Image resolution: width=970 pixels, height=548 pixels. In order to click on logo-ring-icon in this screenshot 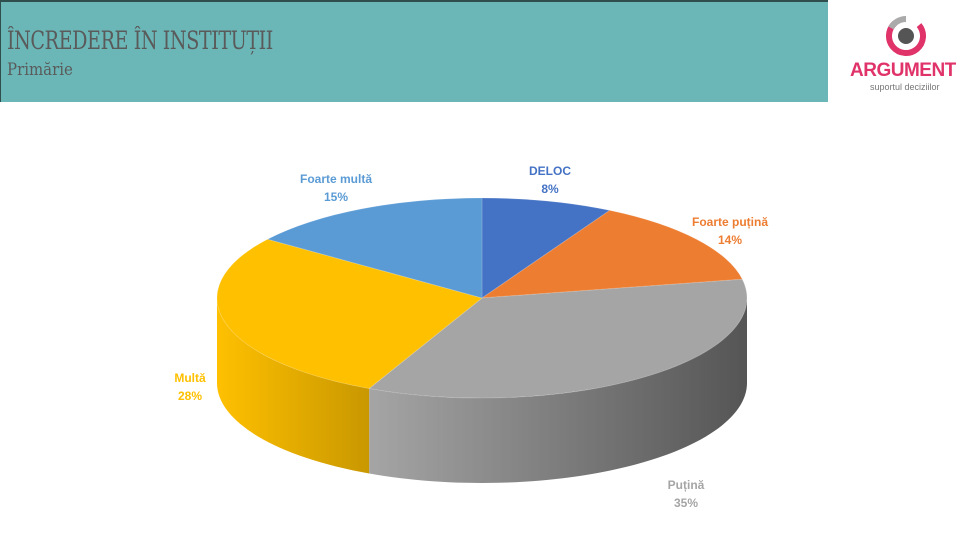, I will do `click(906, 36)`.